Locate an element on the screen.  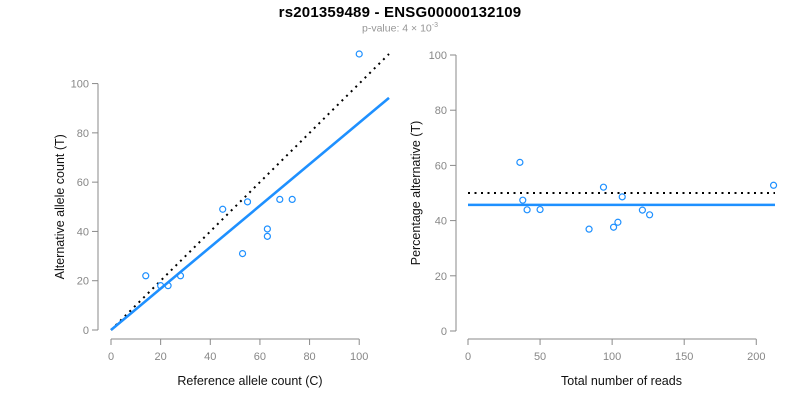
x-tick-label: 150 is located at coordinates (684, 357).